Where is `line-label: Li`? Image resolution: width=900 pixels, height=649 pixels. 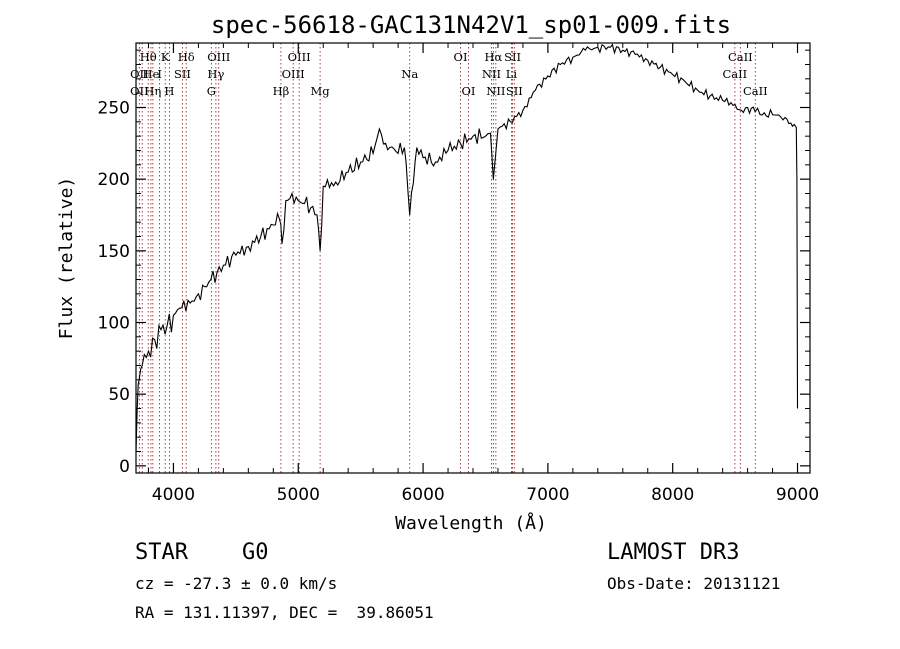
line-label: Li is located at coordinates (512, 74).